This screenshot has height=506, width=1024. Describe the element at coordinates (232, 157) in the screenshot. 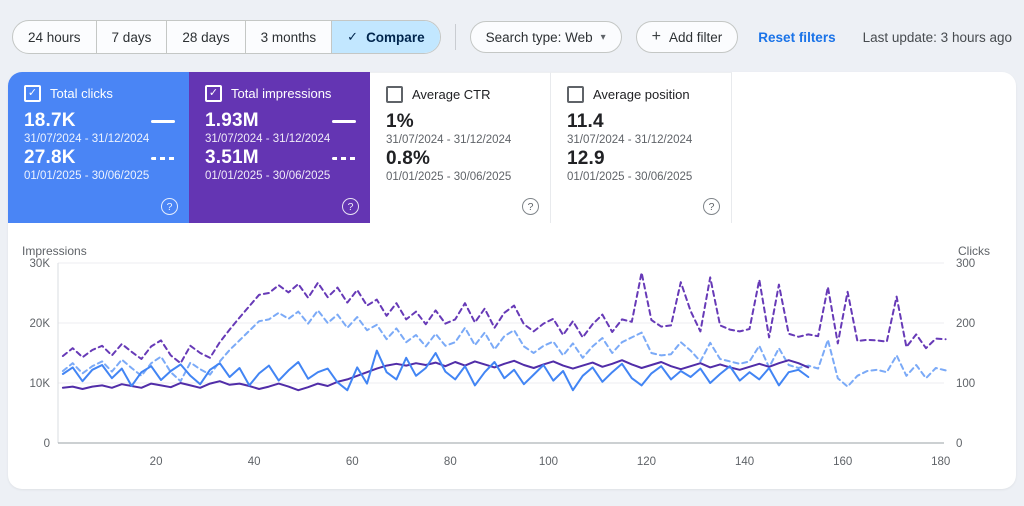

I see `metric-value-period2: 3.51M` at that location.